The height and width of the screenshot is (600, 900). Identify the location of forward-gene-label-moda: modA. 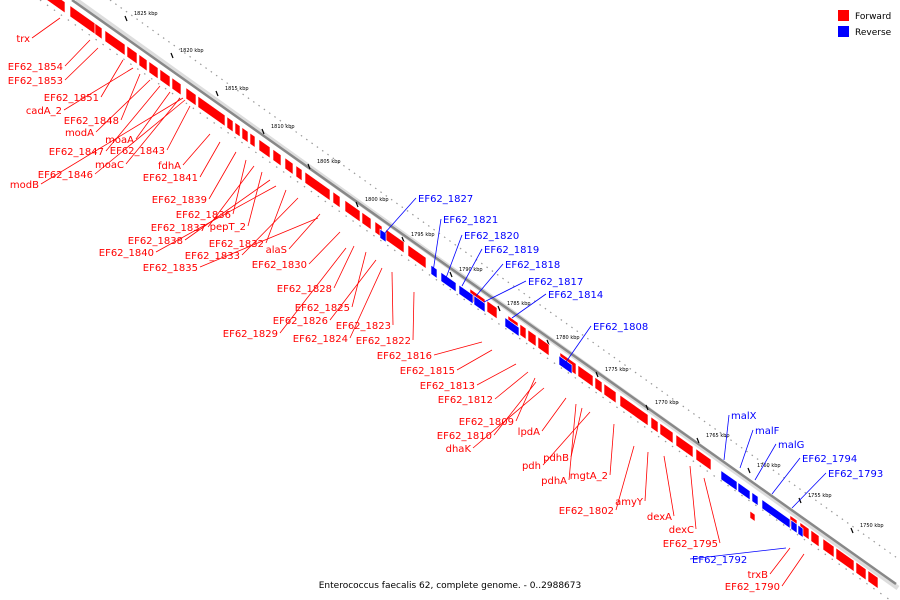
(79, 133).